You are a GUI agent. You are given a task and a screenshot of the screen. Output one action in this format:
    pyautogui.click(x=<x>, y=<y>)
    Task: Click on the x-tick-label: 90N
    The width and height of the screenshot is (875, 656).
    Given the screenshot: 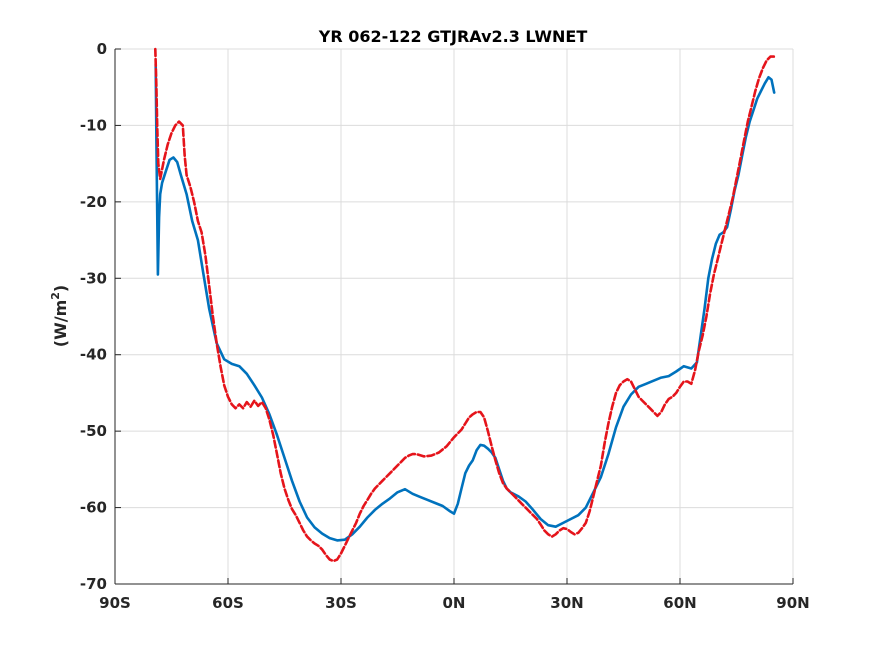 What is the action you would take?
    pyautogui.click(x=792, y=603)
    